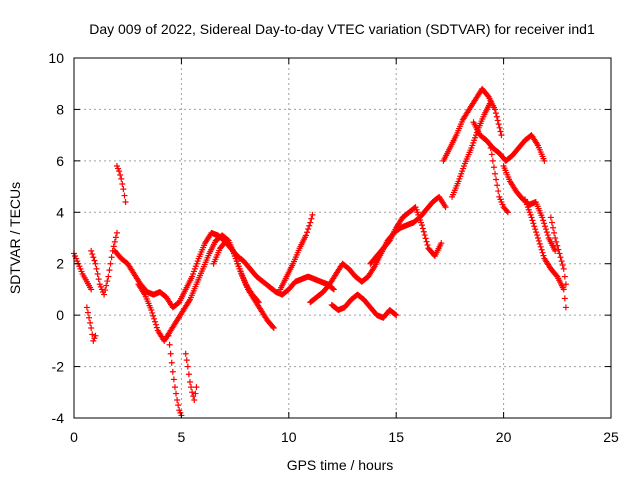 This screenshot has height=480, width=640. Describe the element at coordinates (58, 367) in the screenshot. I see `y-tick-label: -2` at that location.